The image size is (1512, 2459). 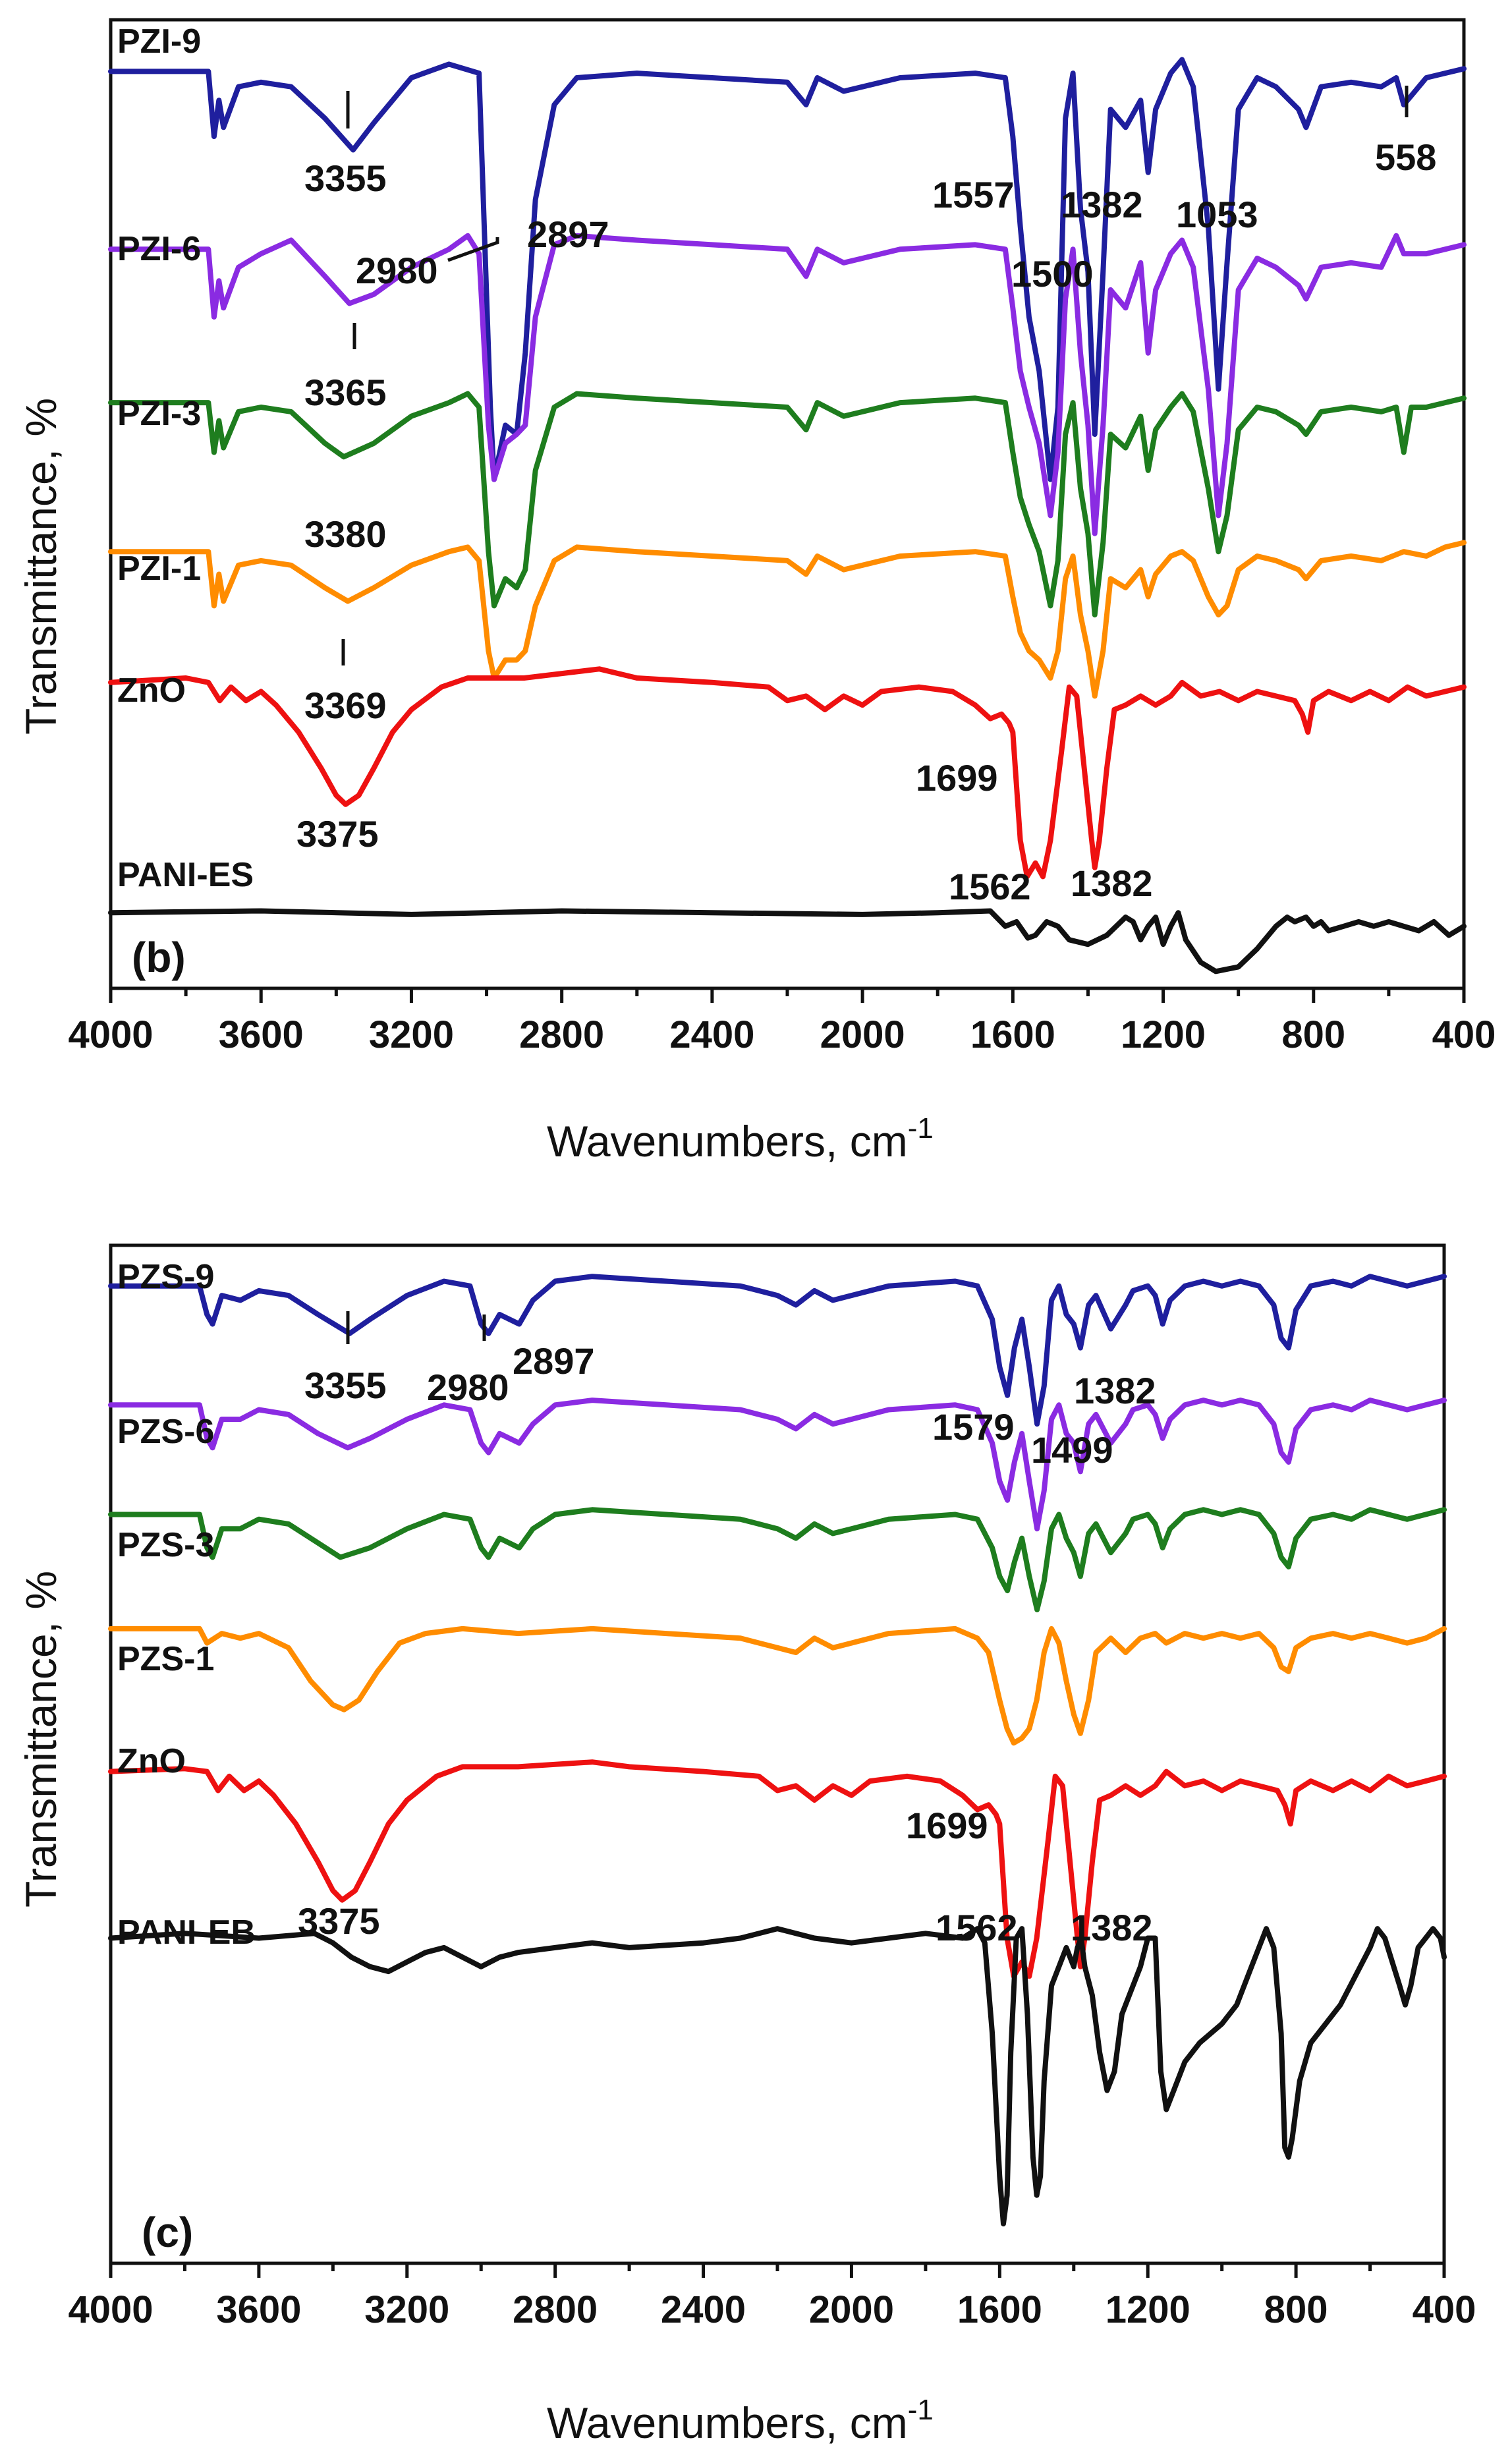 What do you see at coordinates (568, 234) in the screenshot?
I see `b-annot-2897: 2897` at bounding box center [568, 234].